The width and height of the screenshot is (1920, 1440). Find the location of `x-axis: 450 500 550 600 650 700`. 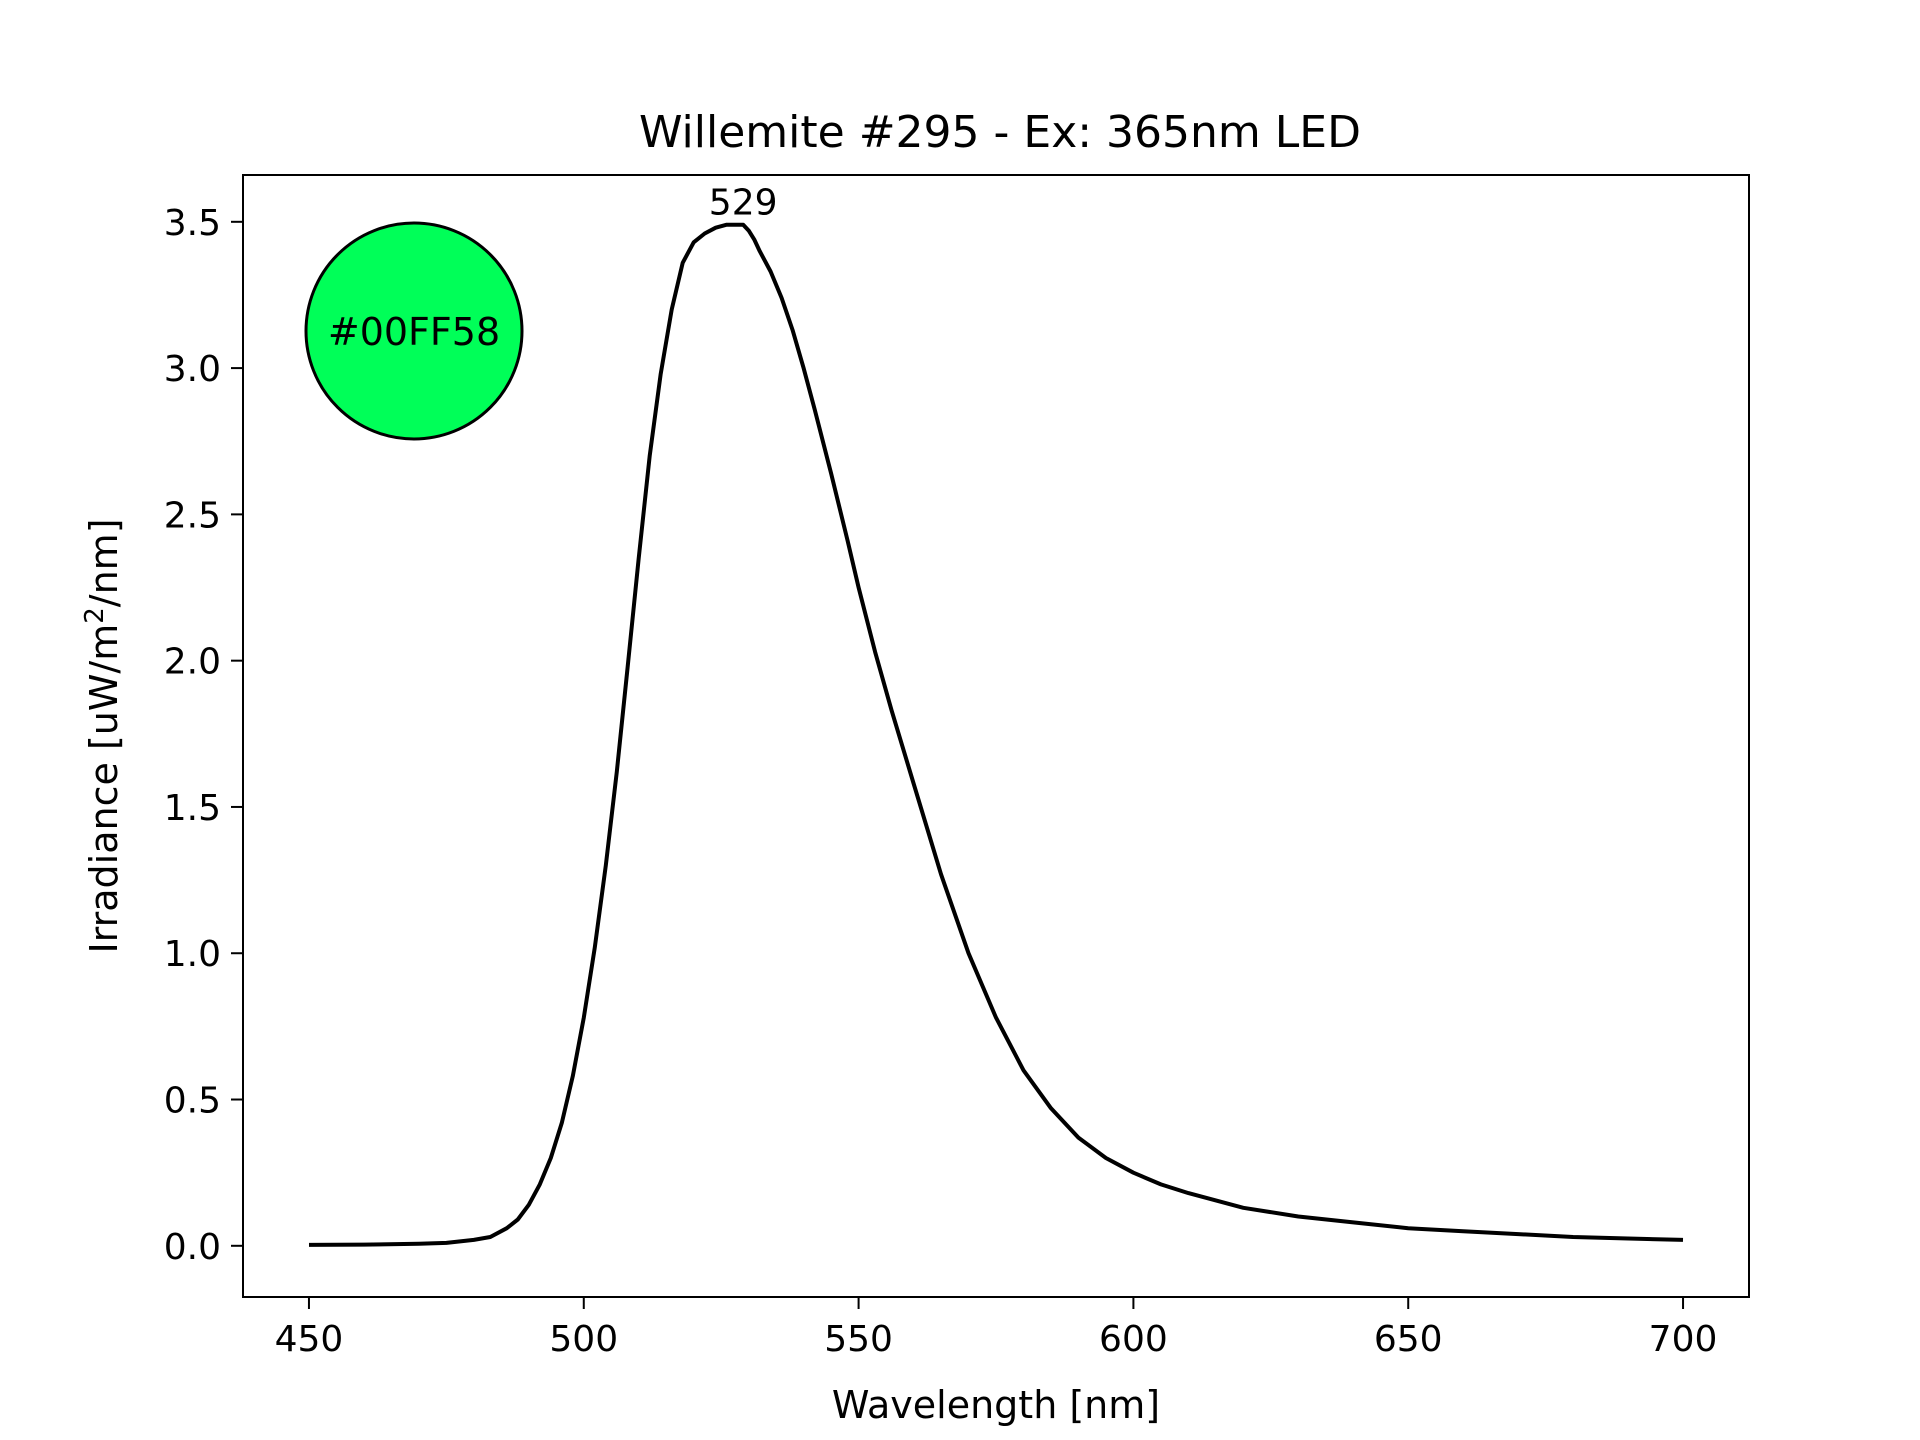

x-axis: 450 500 550 600 650 700 is located at coordinates (996, 1328).